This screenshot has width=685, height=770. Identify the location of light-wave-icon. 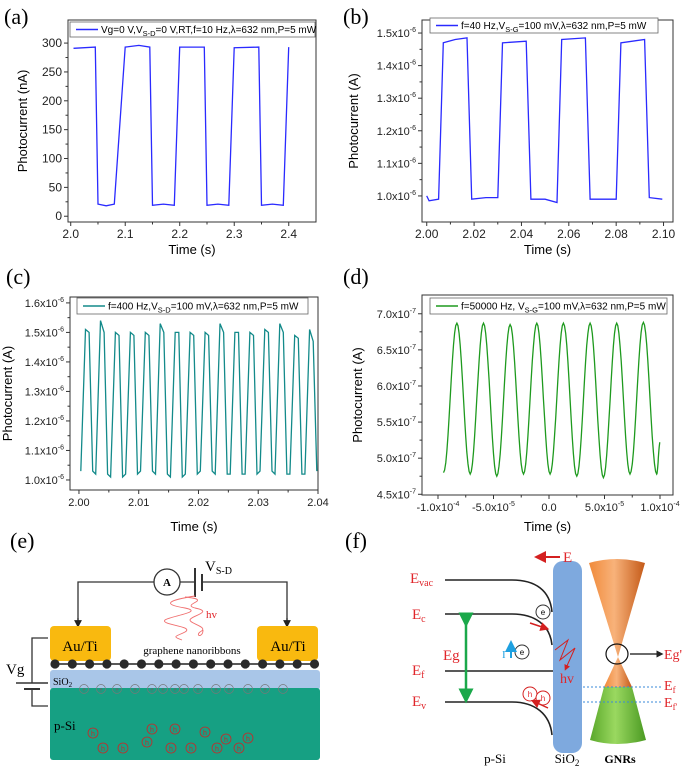
(565, 654).